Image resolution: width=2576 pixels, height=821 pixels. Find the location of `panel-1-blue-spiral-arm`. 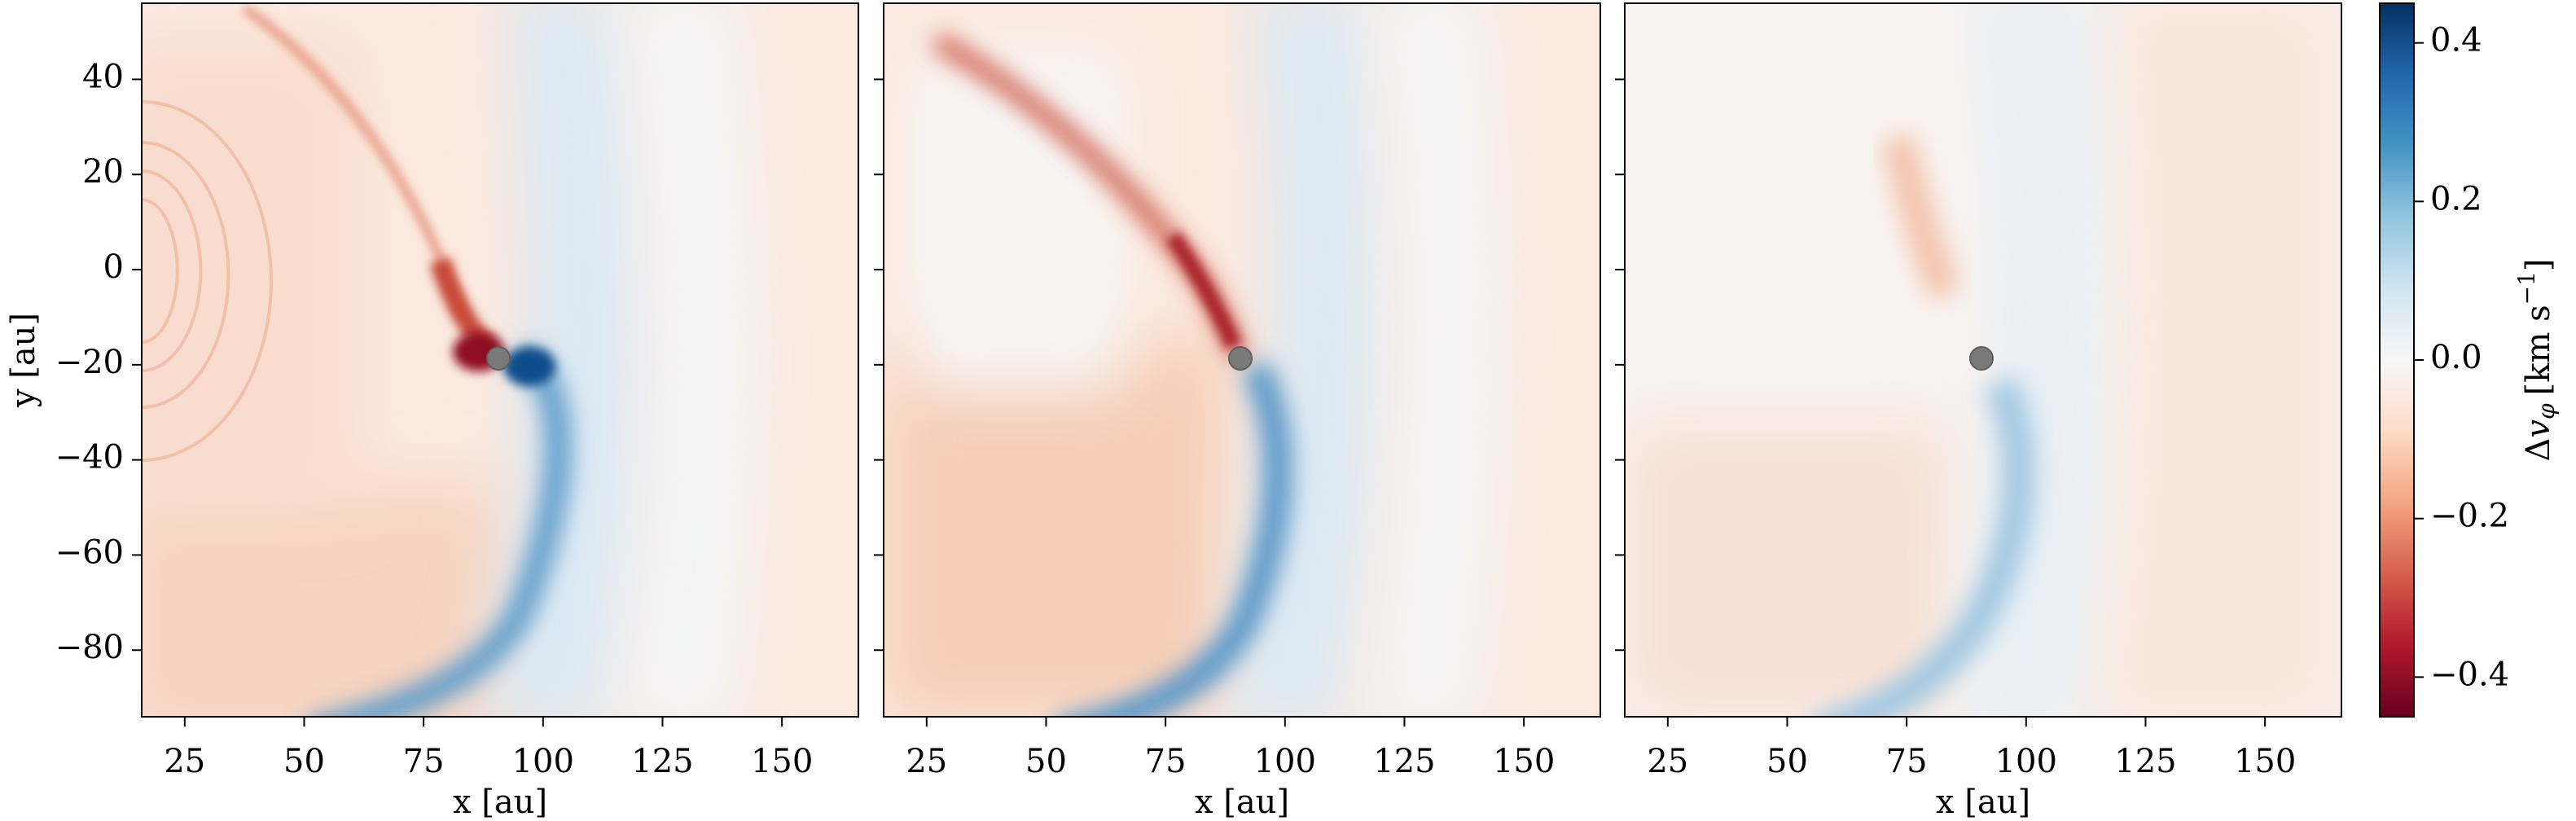

panel-1-blue-spiral-arm is located at coordinates (445, 530).